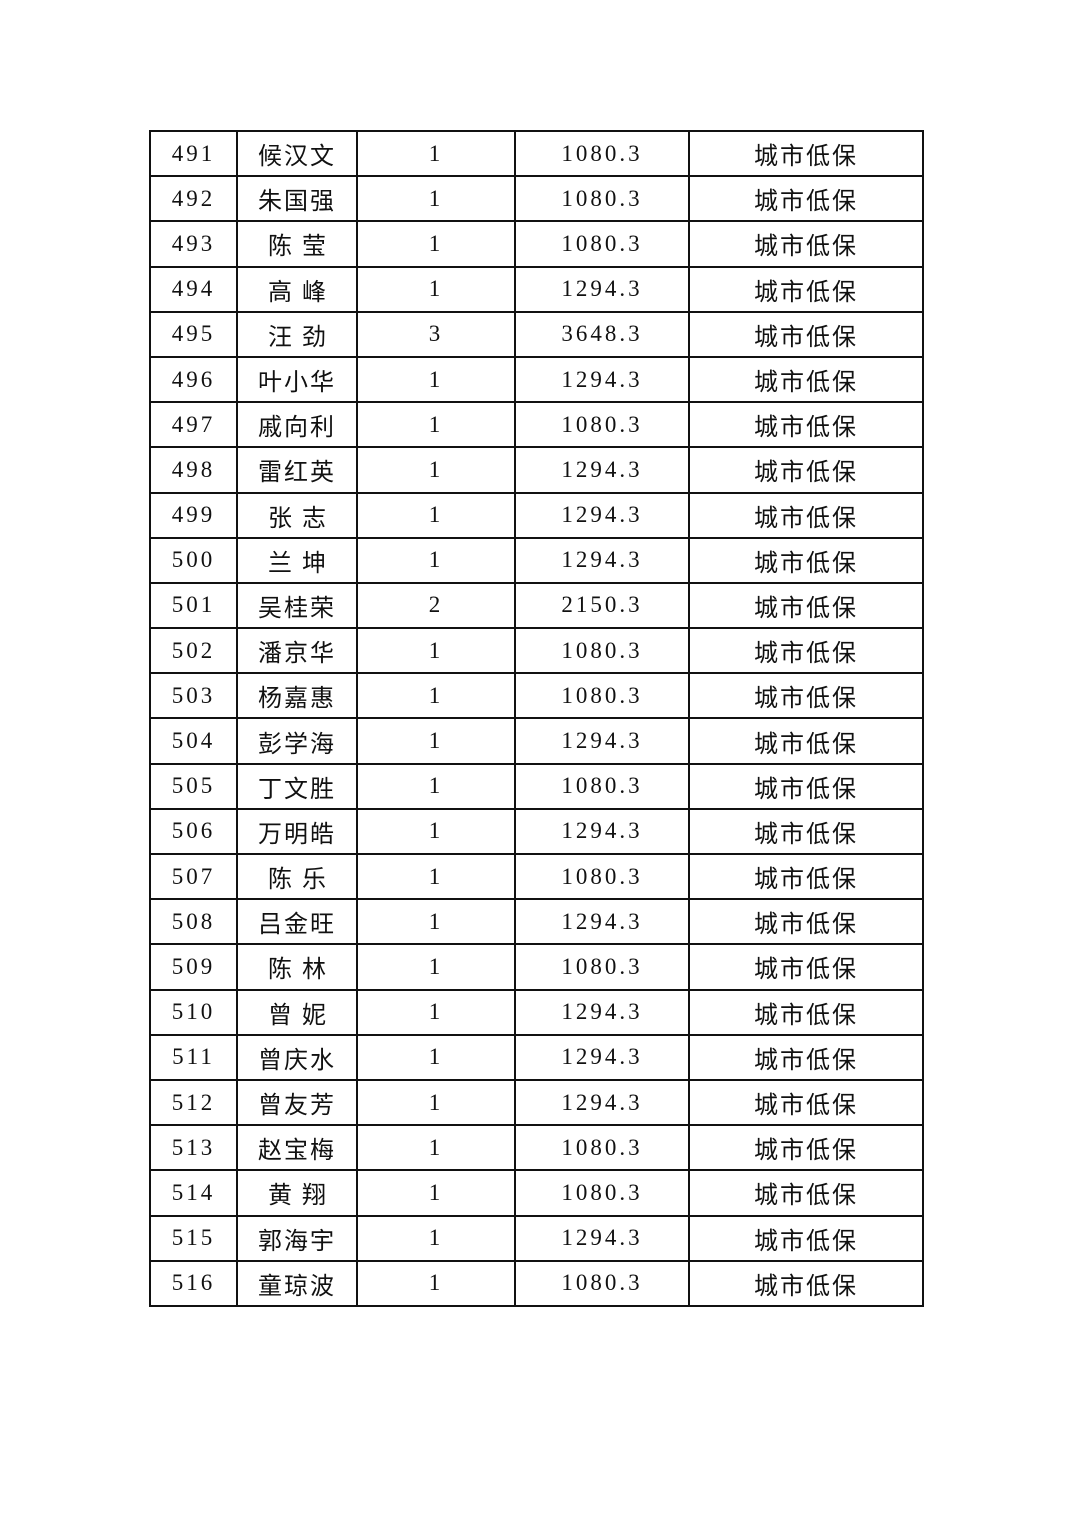  Describe the element at coordinates (297, 560) in the screenshot. I see `name-cell: 兰坤` at that location.